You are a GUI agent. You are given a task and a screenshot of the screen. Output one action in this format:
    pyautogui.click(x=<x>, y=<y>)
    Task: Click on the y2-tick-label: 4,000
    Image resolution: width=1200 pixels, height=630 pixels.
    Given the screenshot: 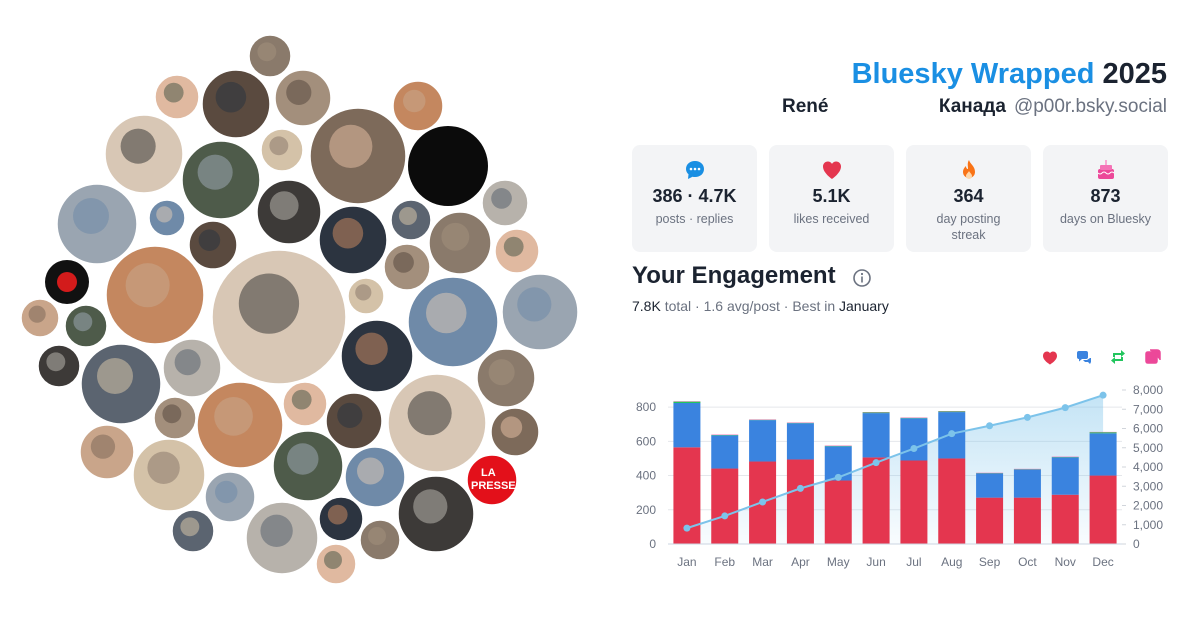 What is the action you would take?
    pyautogui.click(x=1148, y=467)
    